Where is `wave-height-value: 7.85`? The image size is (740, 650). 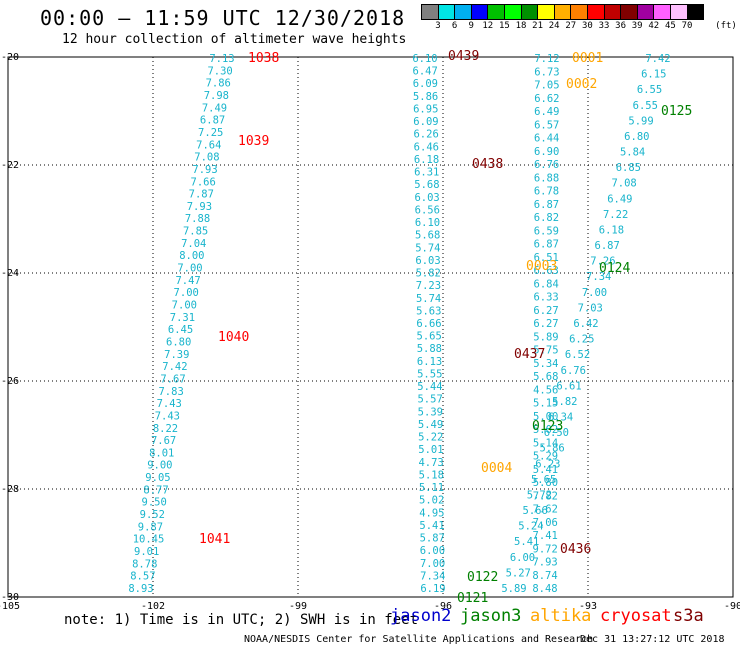
wave-height-value: 7.85 is located at coordinates (195, 232).